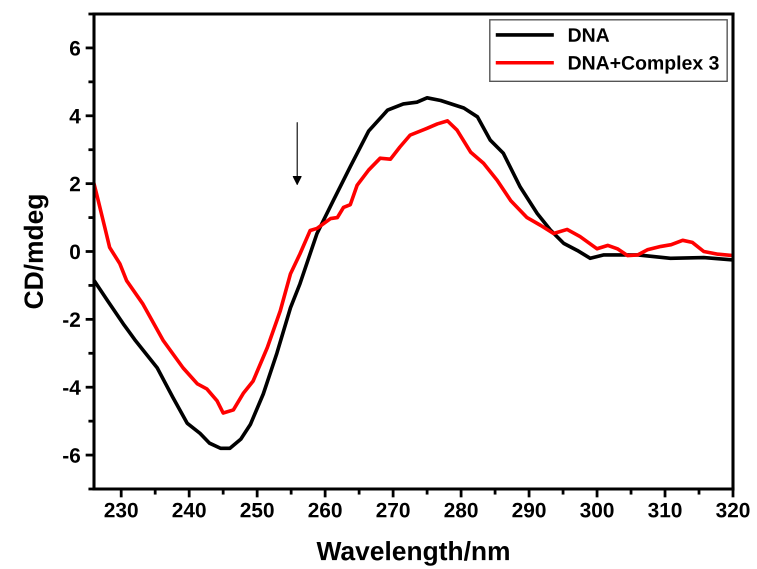  I want to click on x-tick-label: 320, so click(733, 510).